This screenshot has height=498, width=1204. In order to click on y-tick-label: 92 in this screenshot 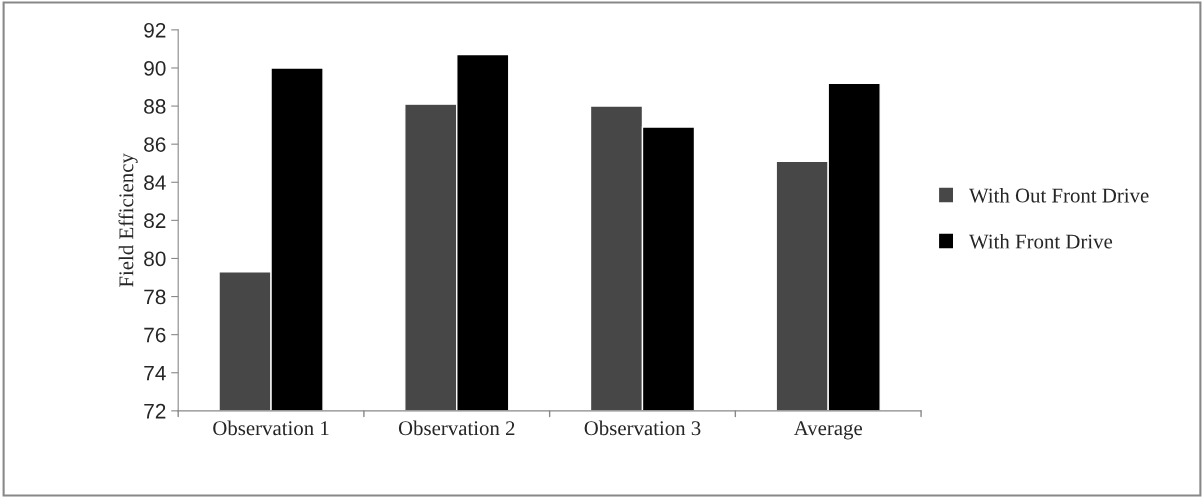, I will do `click(155, 30)`.